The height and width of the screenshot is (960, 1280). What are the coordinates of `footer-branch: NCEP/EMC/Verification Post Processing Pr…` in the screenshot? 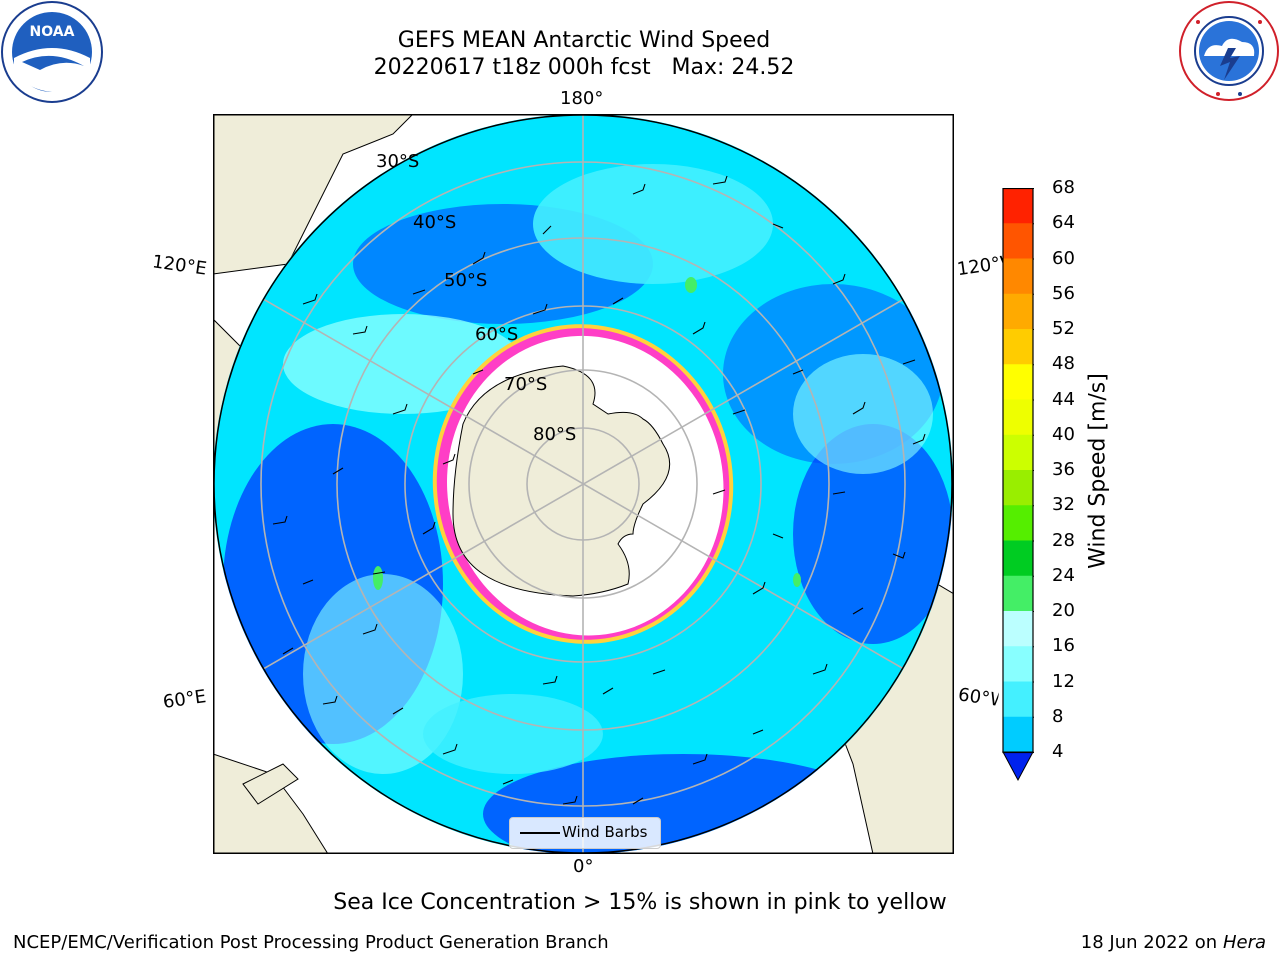 It's located at (311, 942).